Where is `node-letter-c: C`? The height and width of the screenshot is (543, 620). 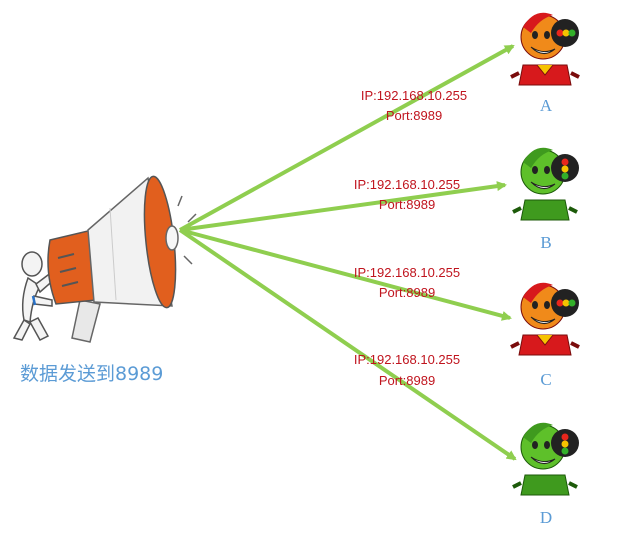 node-letter-c: C is located at coordinates (545, 379).